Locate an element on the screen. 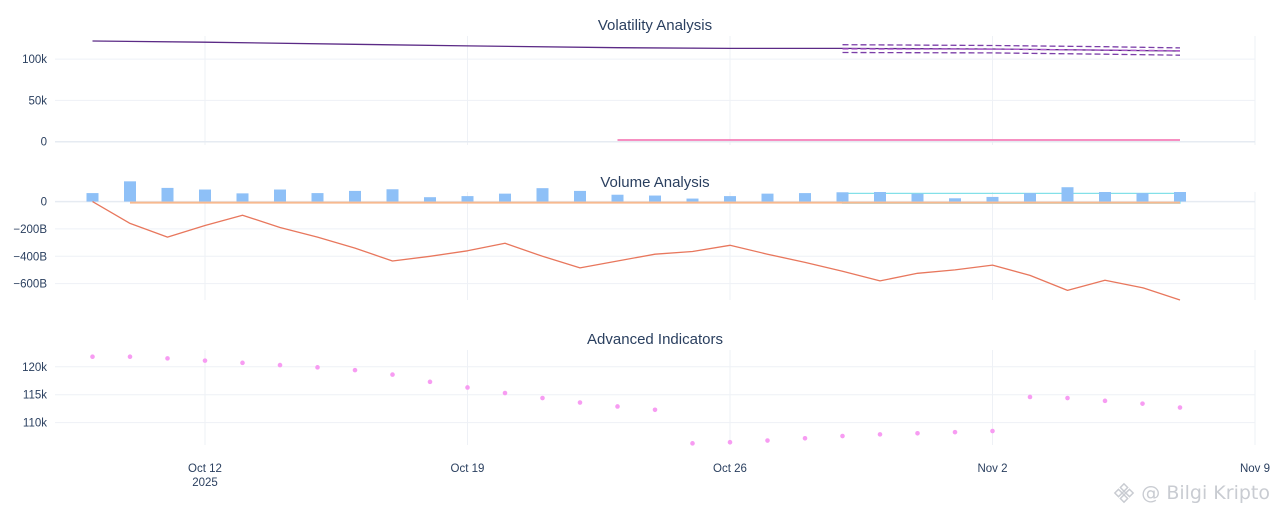  y-tick-label: −400B is located at coordinates (30, 257).